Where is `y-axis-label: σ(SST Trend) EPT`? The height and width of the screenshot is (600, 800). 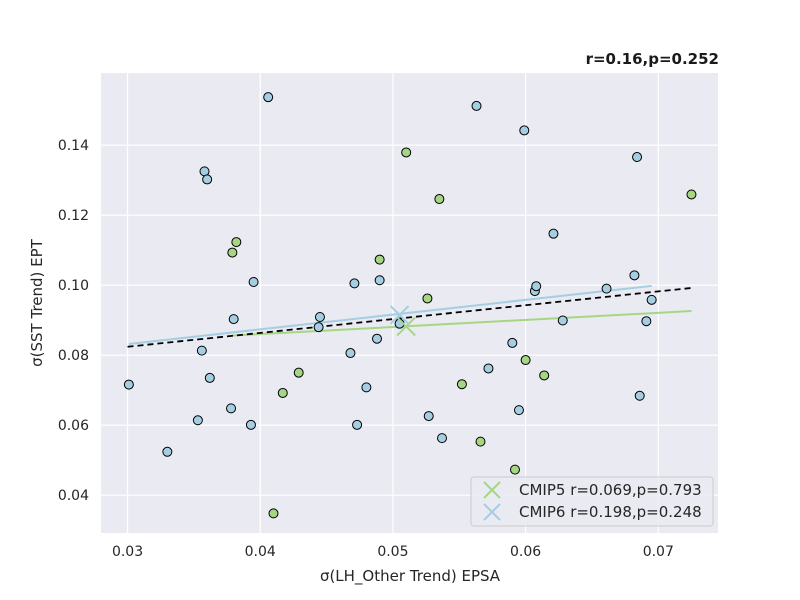 y-axis-label: σ(SST Trend) EPT is located at coordinates (37, 302).